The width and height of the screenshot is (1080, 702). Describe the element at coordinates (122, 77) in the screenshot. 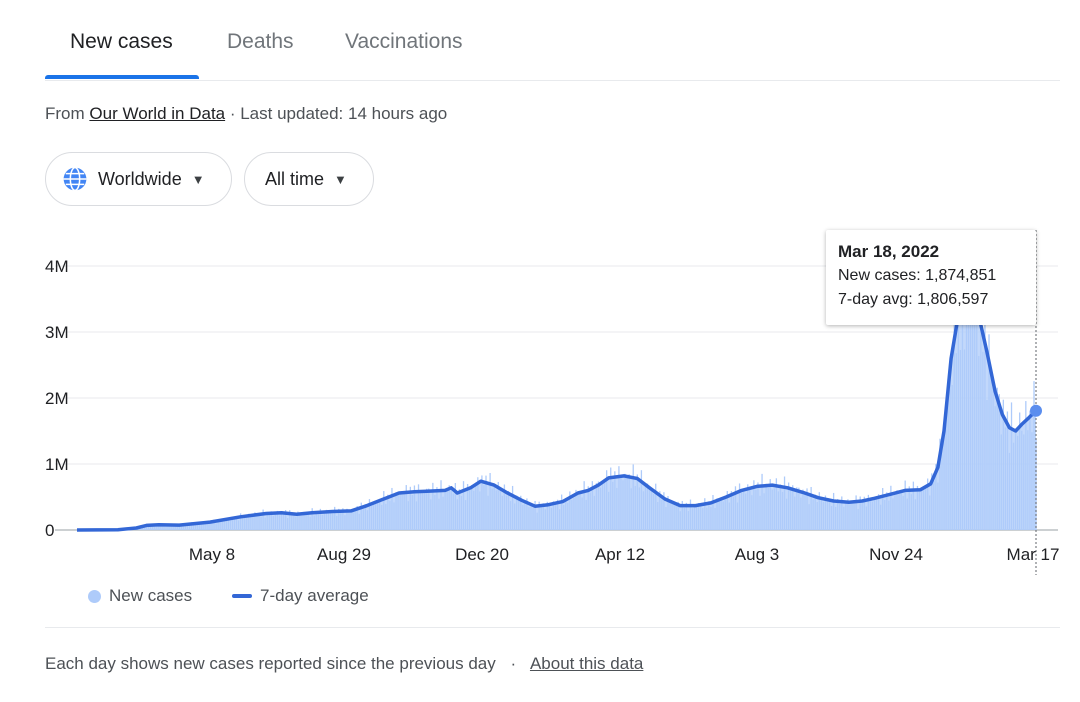

I see `active-tab-indicator` at that location.